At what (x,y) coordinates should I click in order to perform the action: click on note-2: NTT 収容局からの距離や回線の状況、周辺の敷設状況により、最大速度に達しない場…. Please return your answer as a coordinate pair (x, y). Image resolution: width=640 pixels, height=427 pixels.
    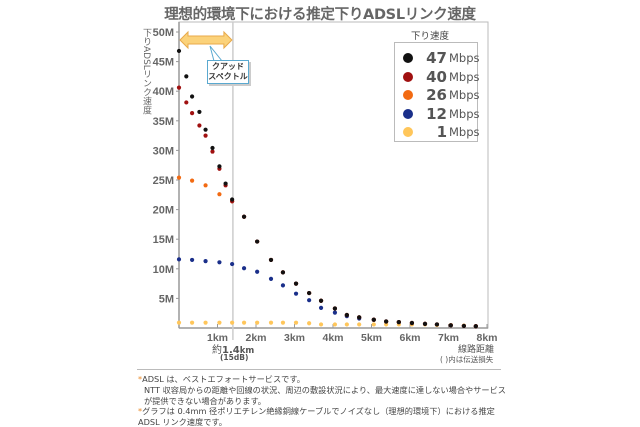
    Looking at the image, I should click on (325, 395).